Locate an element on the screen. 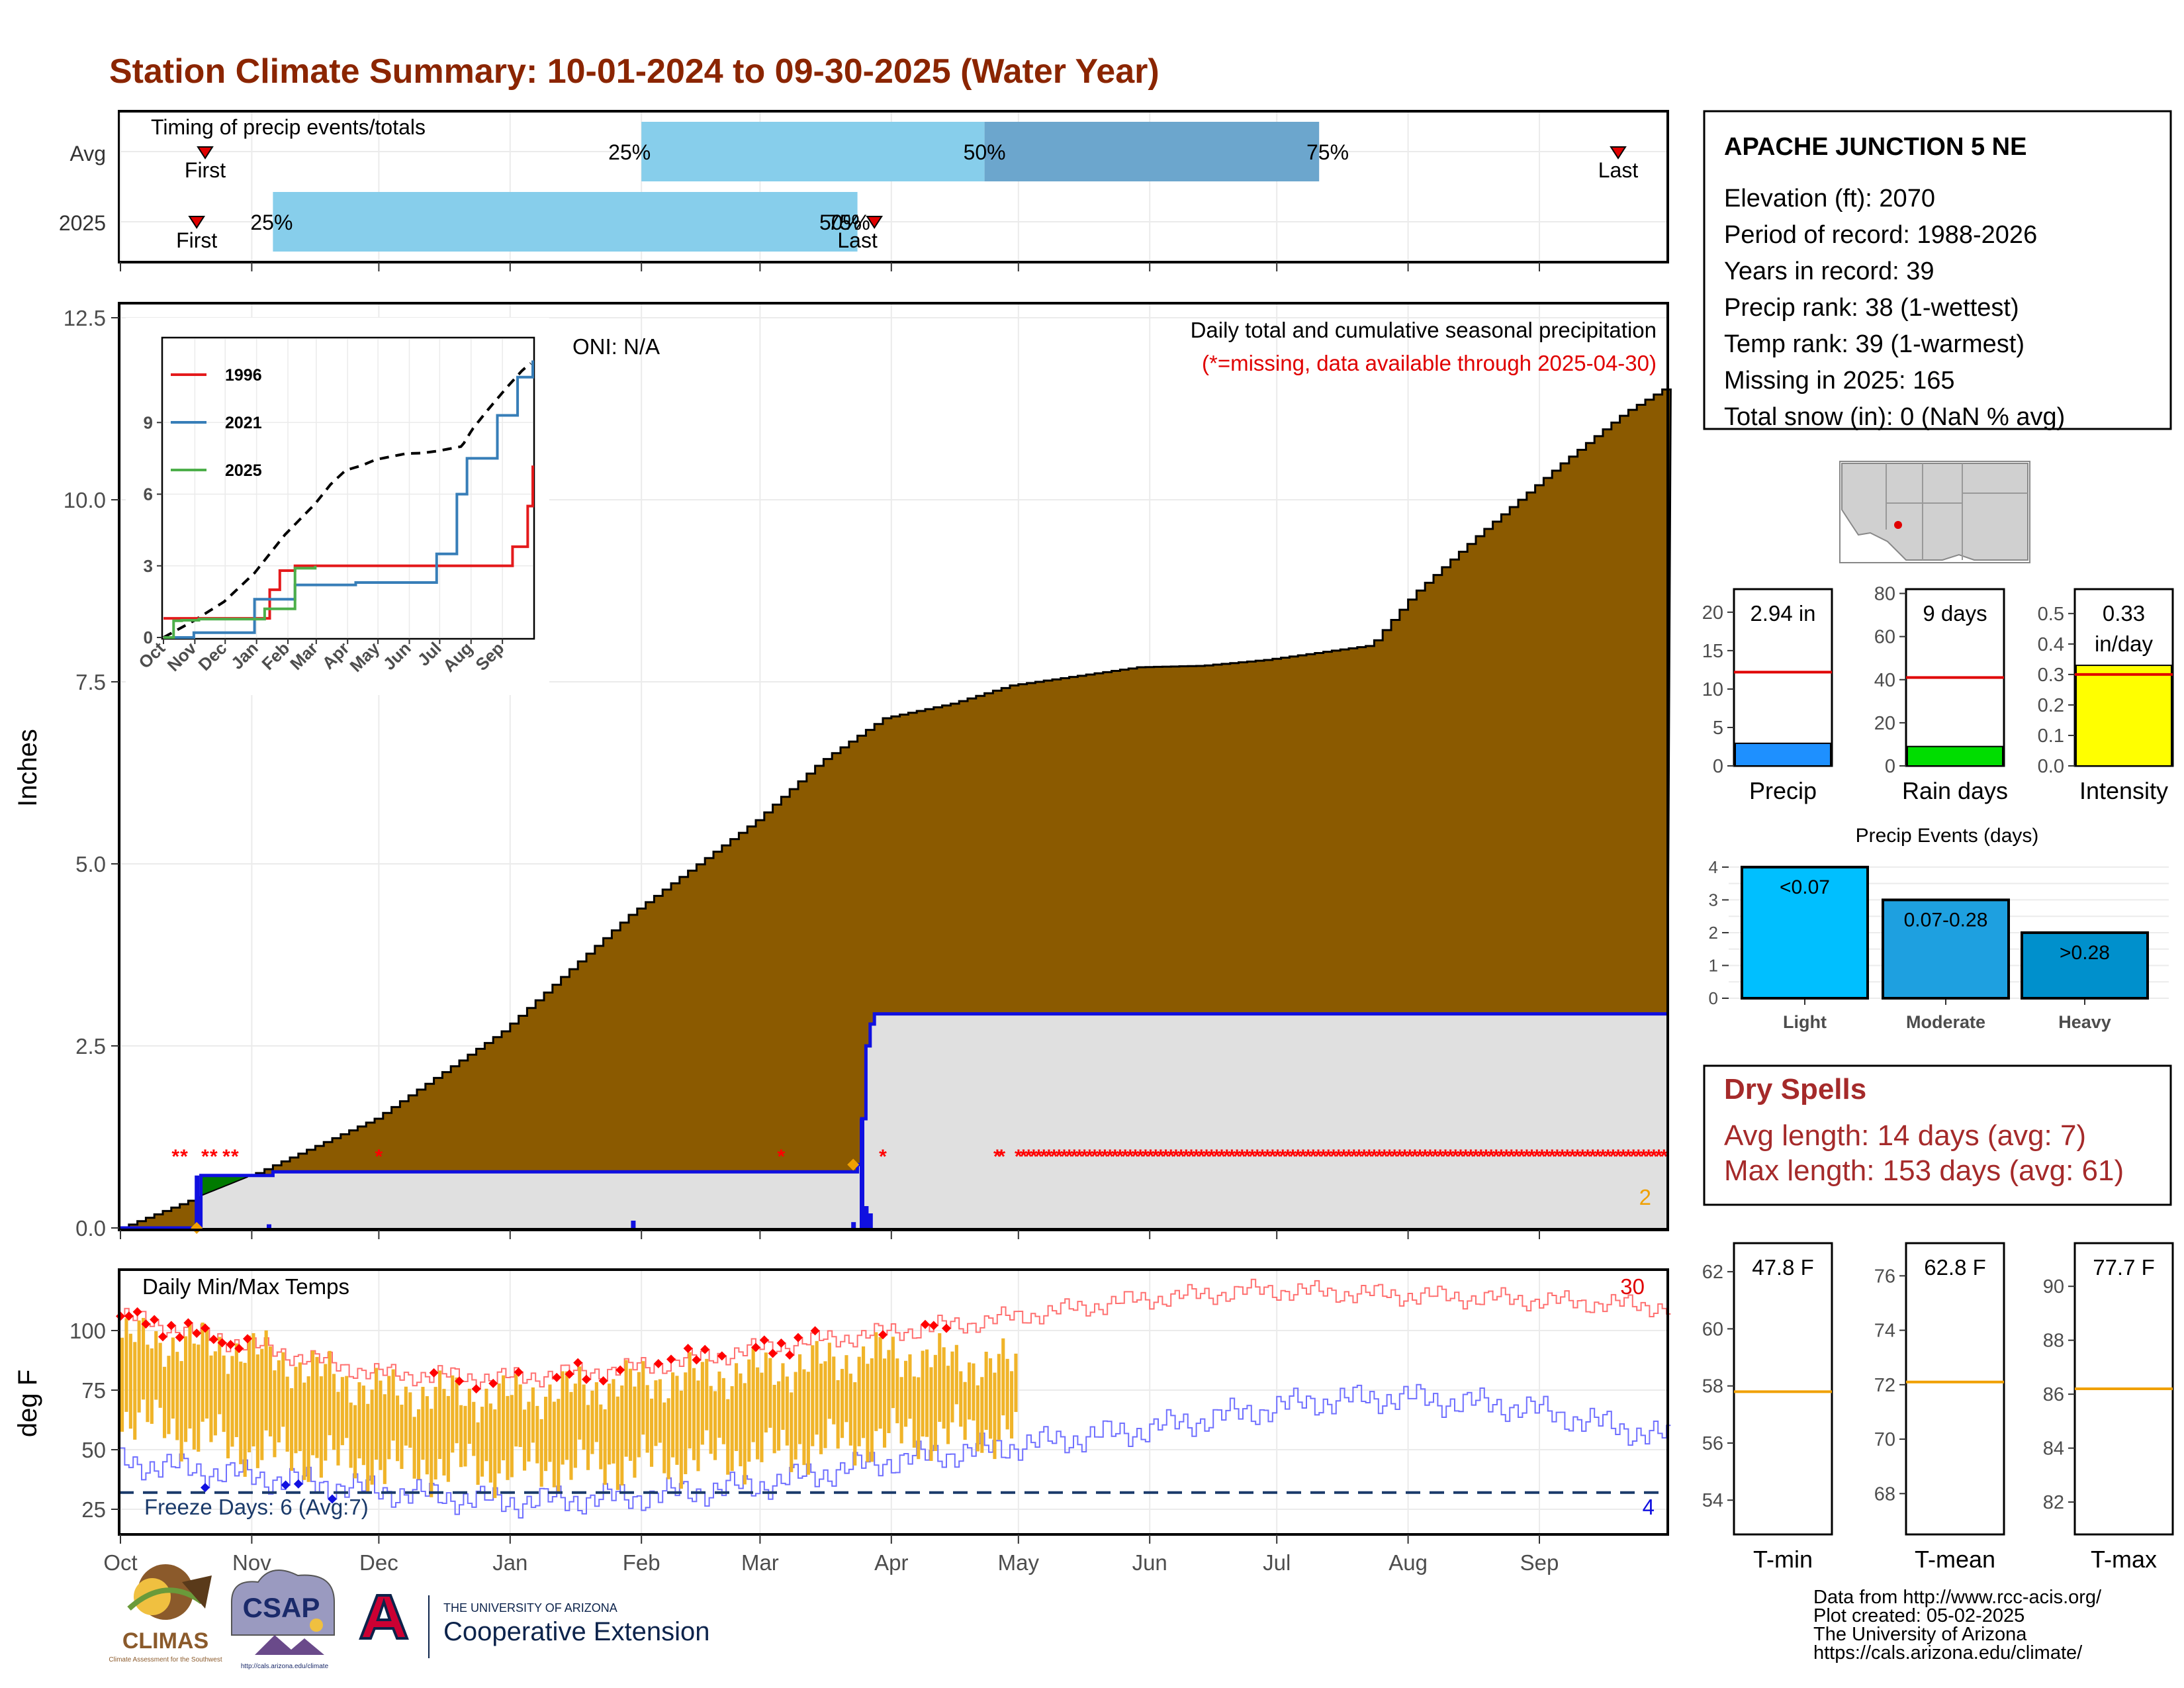 Image resolution: width=2184 pixels, height=1688 pixels. record-min-line is located at coordinates (896, 1451).